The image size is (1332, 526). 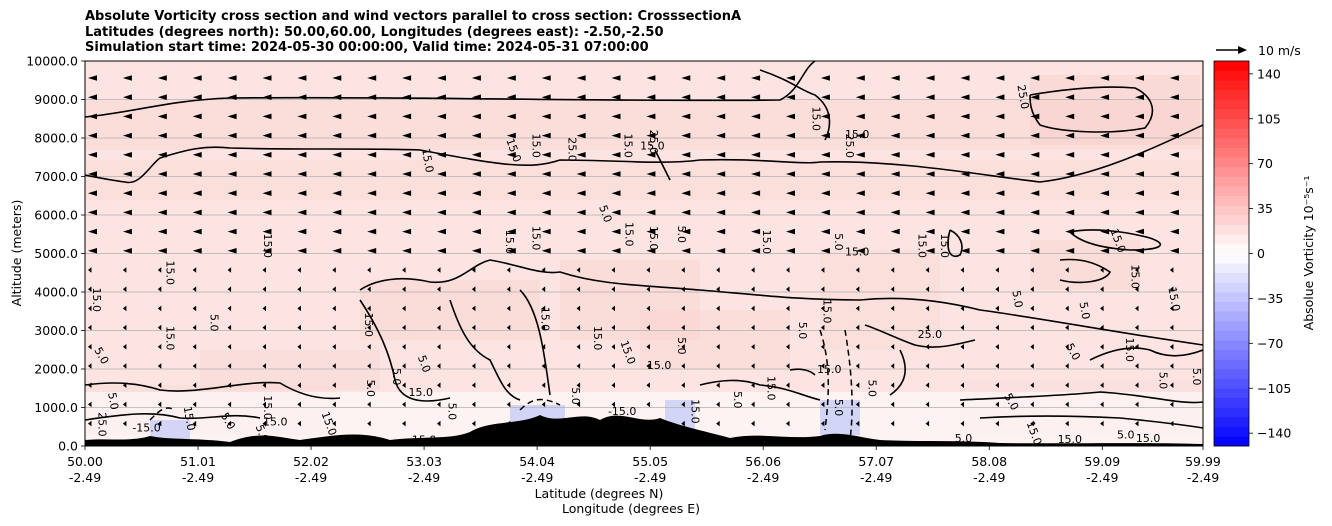 What do you see at coordinates (56, 292) in the screenshot?
I see `y-tick-label: 4000.0` at bounding box center [56, 292].